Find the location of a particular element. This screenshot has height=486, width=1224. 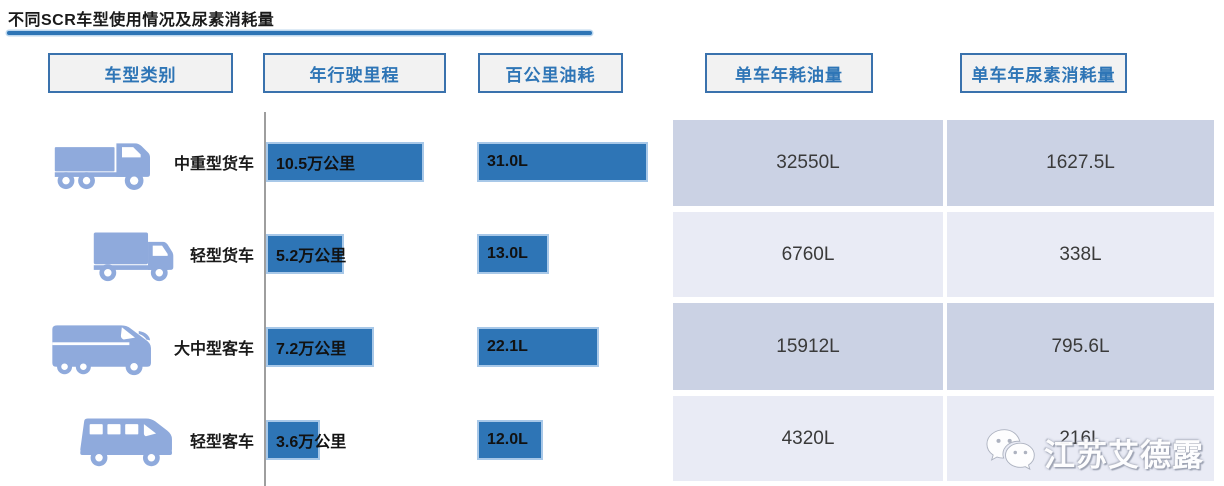

fuel-bar-label: 13.0L is located at coordinates (507, 253).